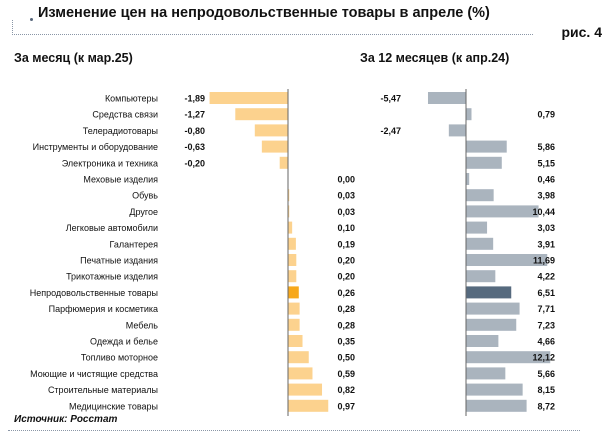 The height and width of the screenshot is (440, 608). What do you see at coordinates (546, 244) in the screenshot?
I see `data-label: 3,91` at bounding box center [546, 244].